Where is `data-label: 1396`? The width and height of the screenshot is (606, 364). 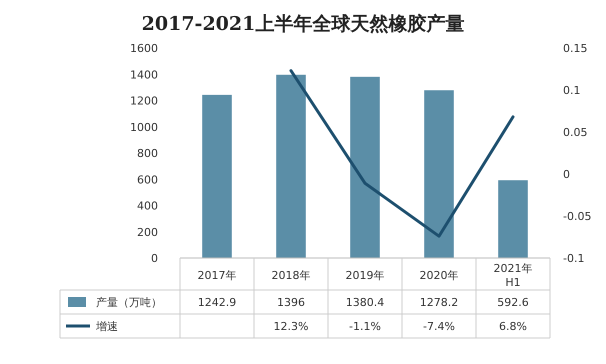 data-label: 1396 is located at coordinates (291, 302).